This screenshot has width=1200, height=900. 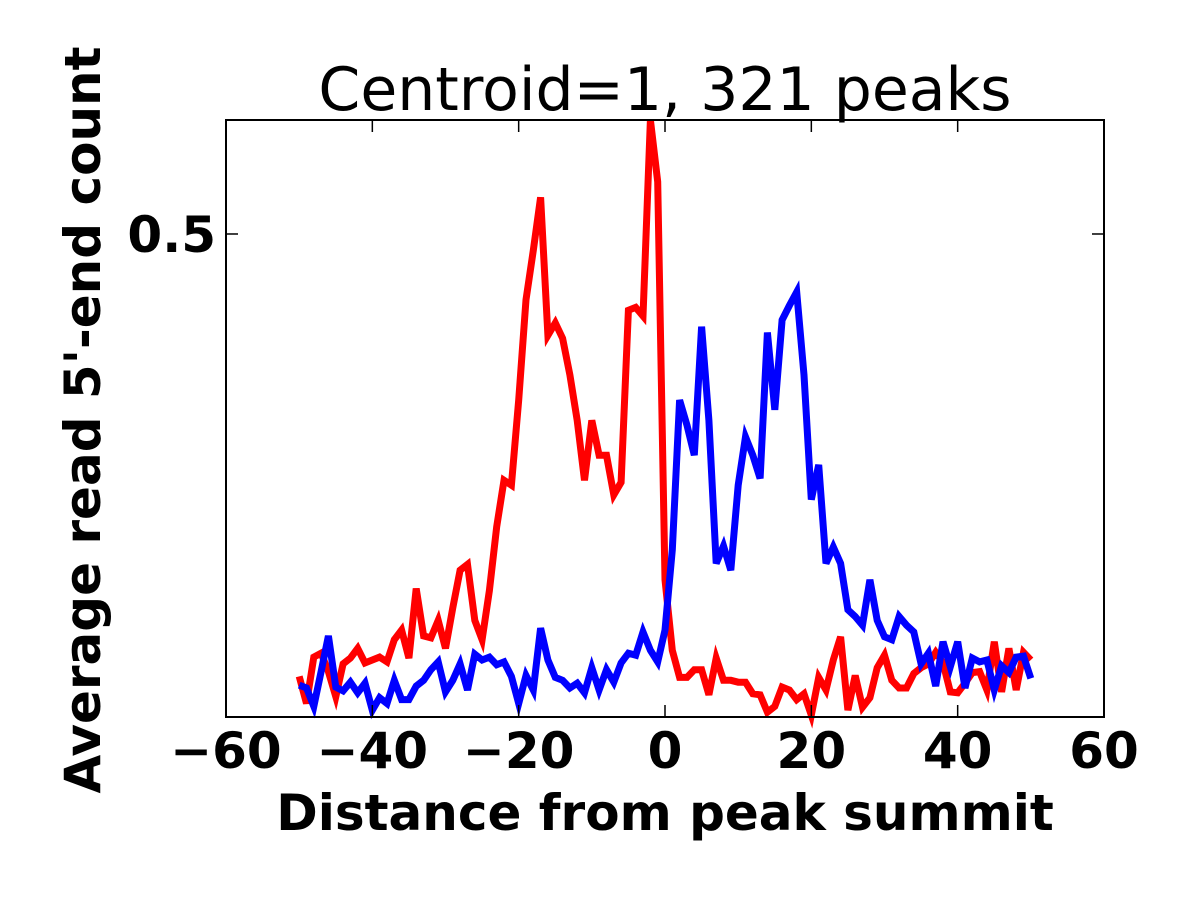 What do you see at coordinates (812, 751) in the screenshot?
I see `x-tick-label: 20` at bounding box center [812, 751].